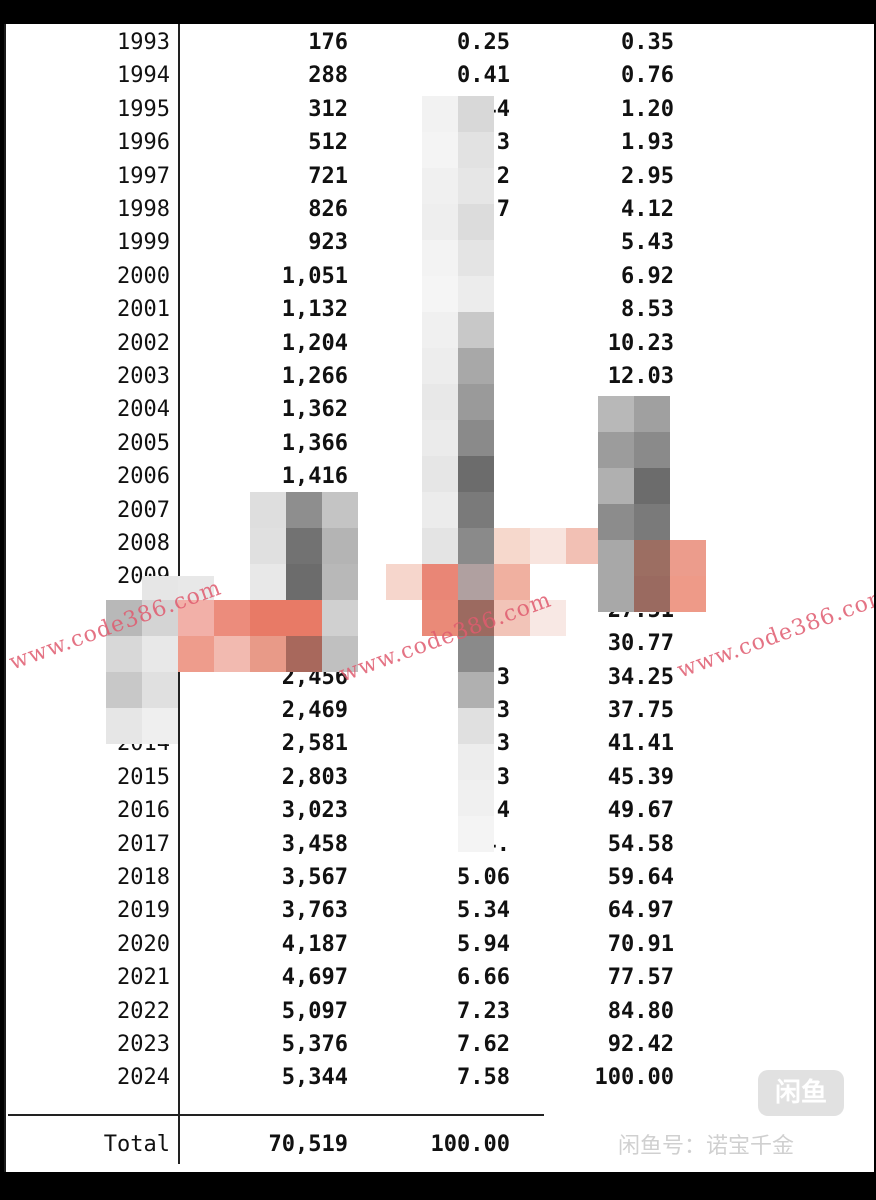 This screenshot has height=1200, width=876. Describe the element at coordinates (640, 343) in the screenshot. I see `cum-cell: 10.23` at that location.